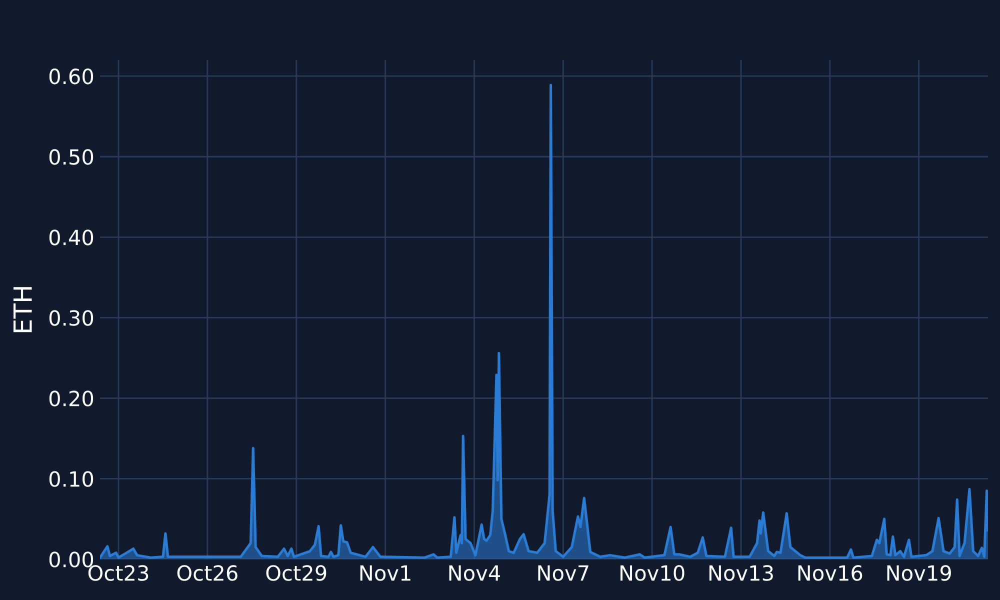 The width and height of the screenshot is (1000, 600). Describe the element at coordinates (741, 573) in the screenshot. I see `x-tick-label: Nov13` at that location.